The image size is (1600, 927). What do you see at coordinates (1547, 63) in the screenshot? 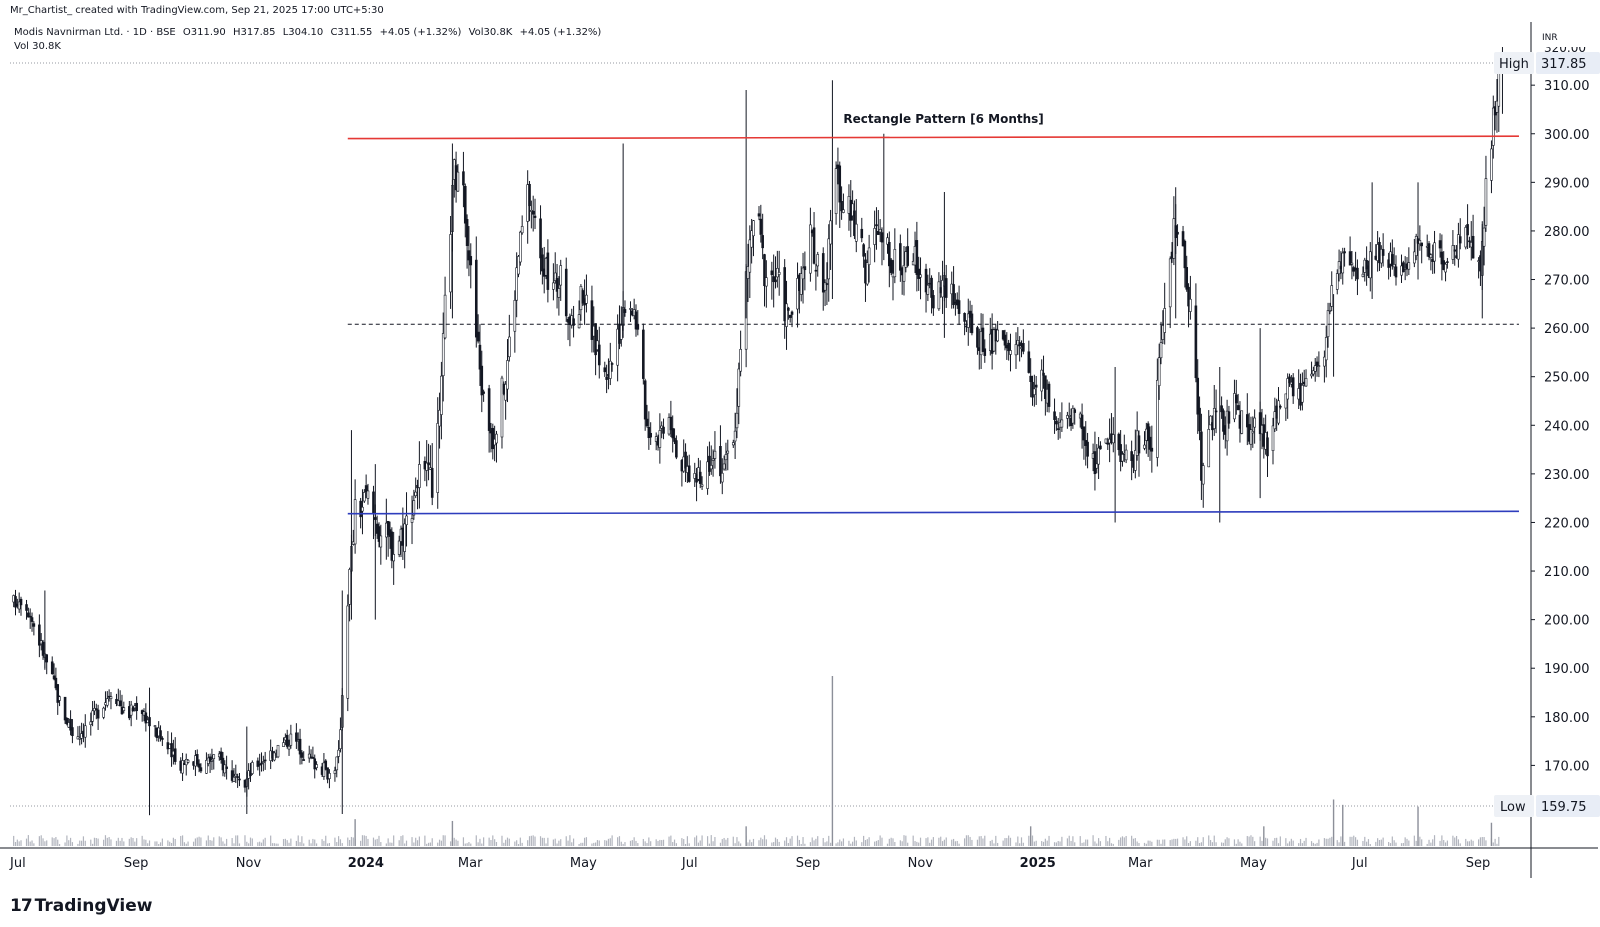
I see `high-marker: High 317.85` at bounding box center [1547, 63].